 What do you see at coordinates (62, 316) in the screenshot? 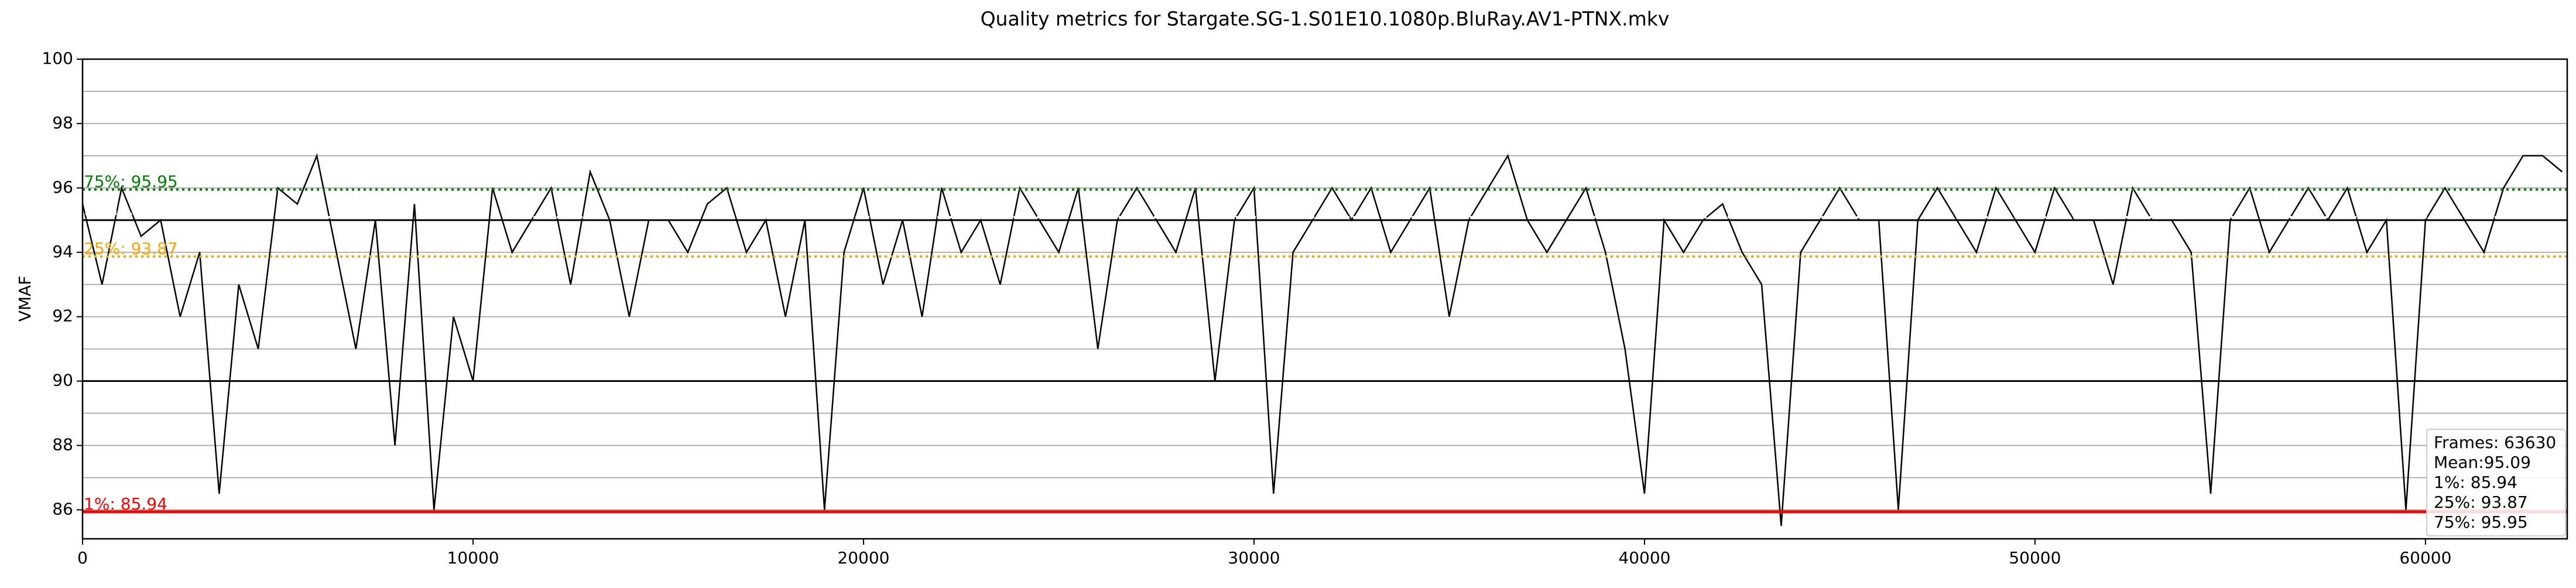
I see `y-tick-label: 92` at bounding box center [62, 316].